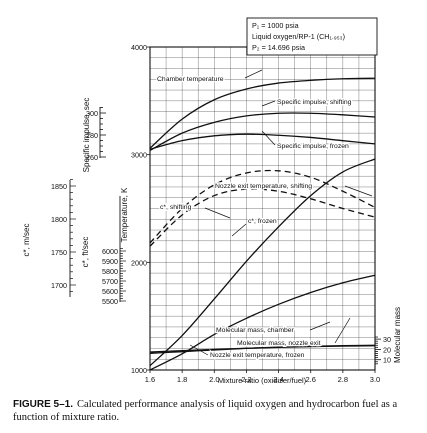  What do you see at coordinates (26, 240) in the screenshot?
I see `cstar-ms-axis-label: c*, m/sec` at bounding box center [26, 240].